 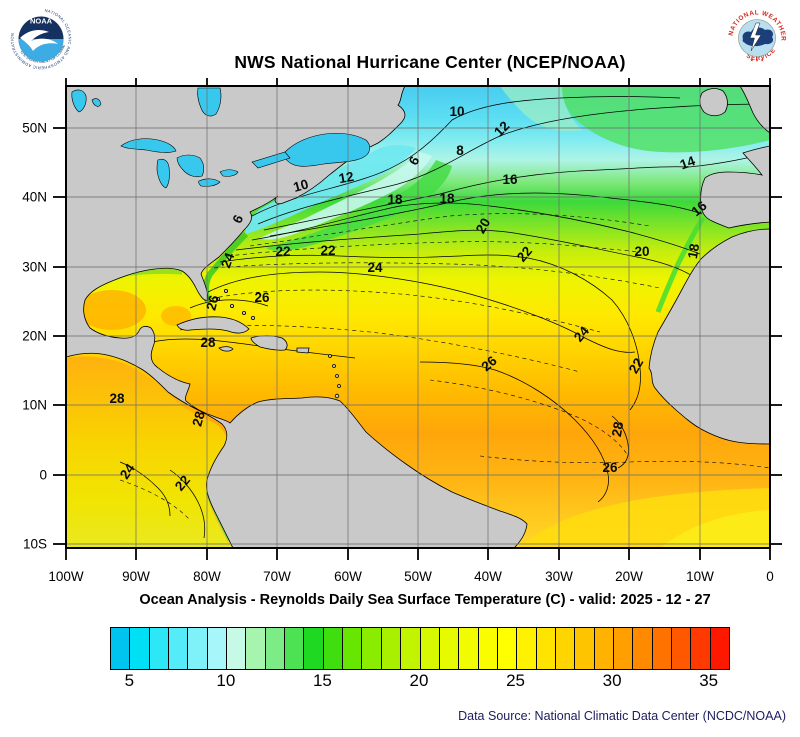 I want to click on colorbar-tick-label: 5, so click(x=129, y=680).